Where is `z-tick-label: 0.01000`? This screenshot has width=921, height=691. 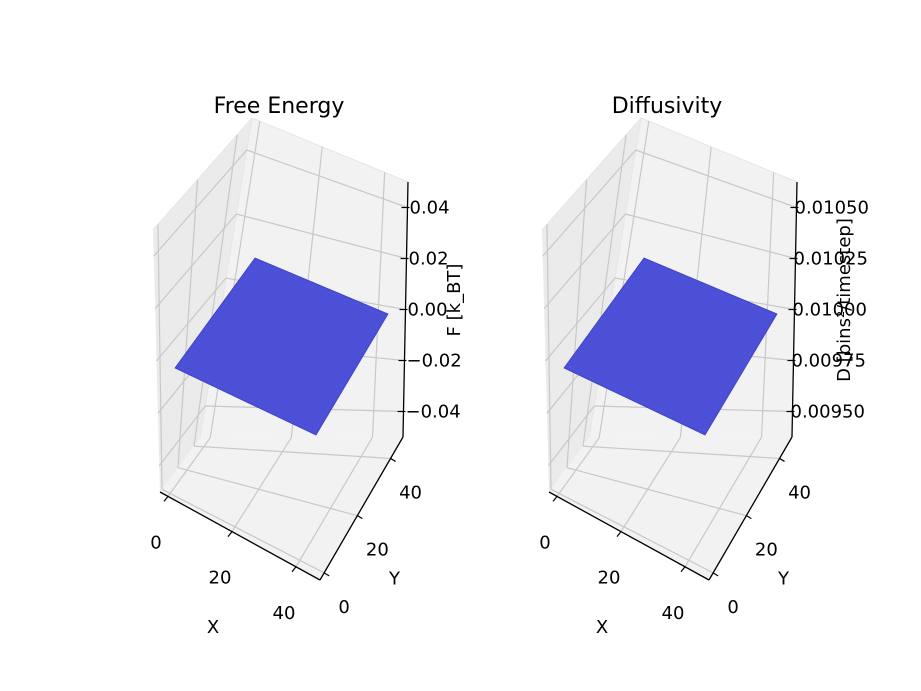 z-tick-label: 0.01000 is located at coordinates (830, 310).